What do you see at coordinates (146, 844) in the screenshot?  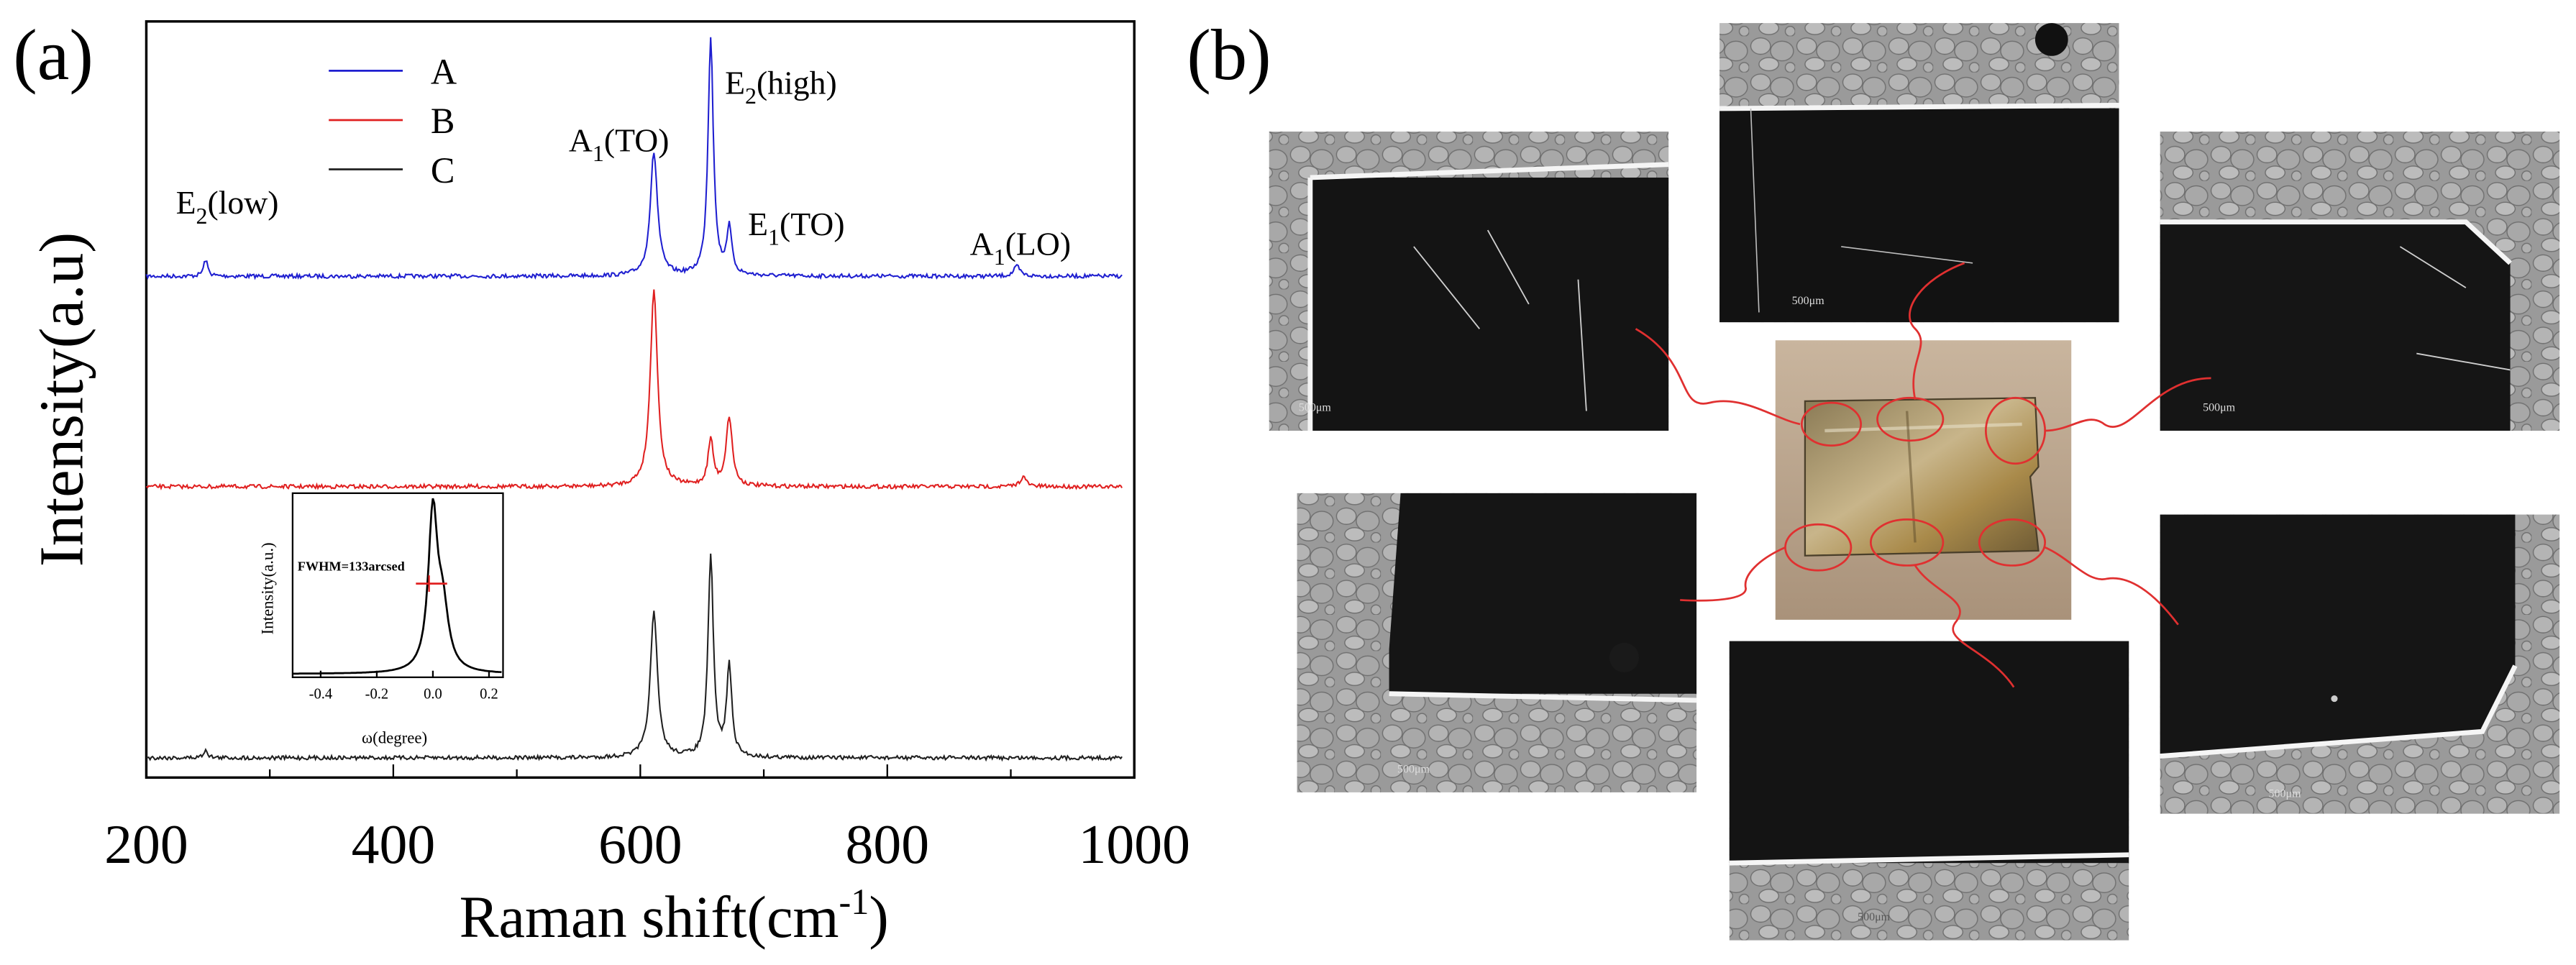 I see `x-tick-label: 200` at bounding box center [146, 844].